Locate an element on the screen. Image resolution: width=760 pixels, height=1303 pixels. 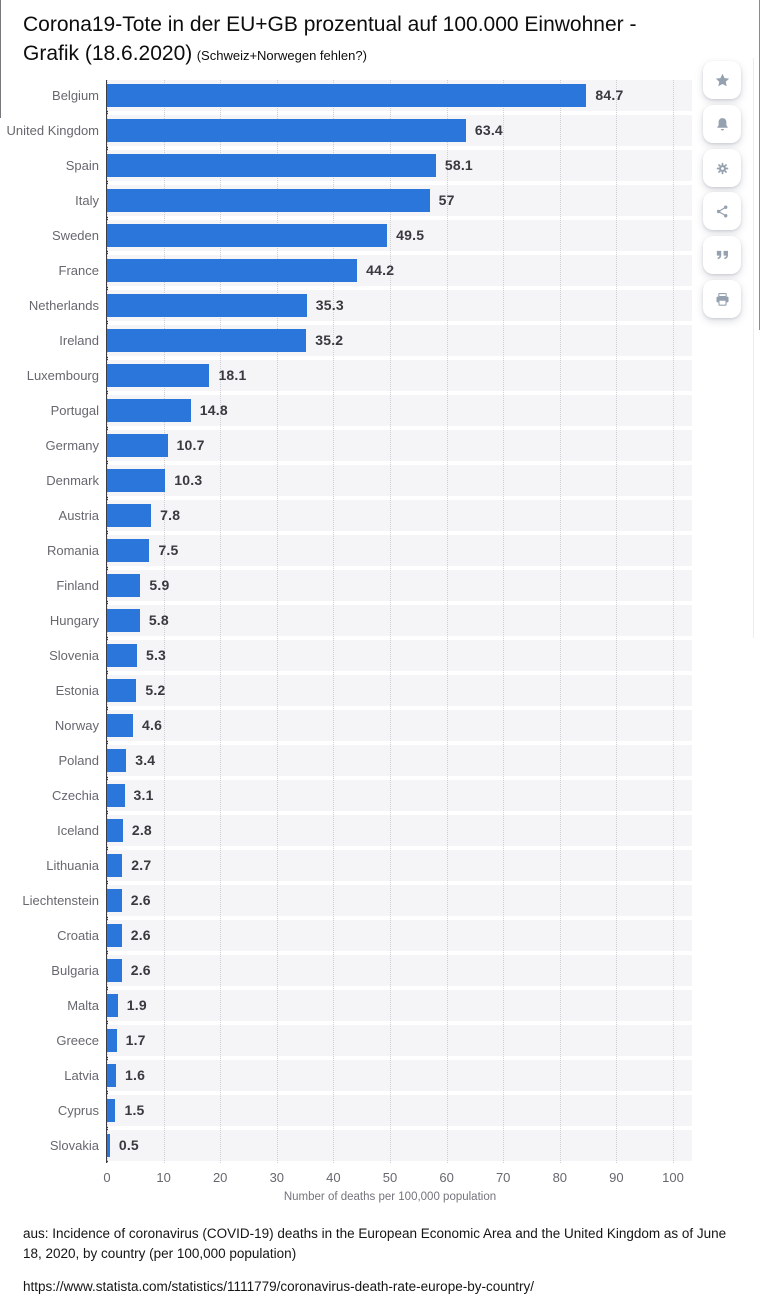
value-label: 1.7 is located at coordinates (135, 1040).